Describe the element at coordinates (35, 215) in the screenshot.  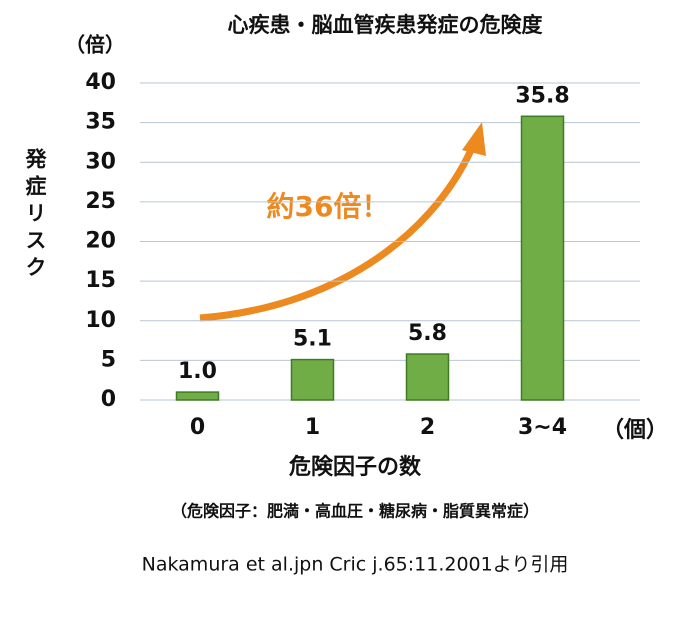
I see `y-axis-label: 発症リスク` at that location.